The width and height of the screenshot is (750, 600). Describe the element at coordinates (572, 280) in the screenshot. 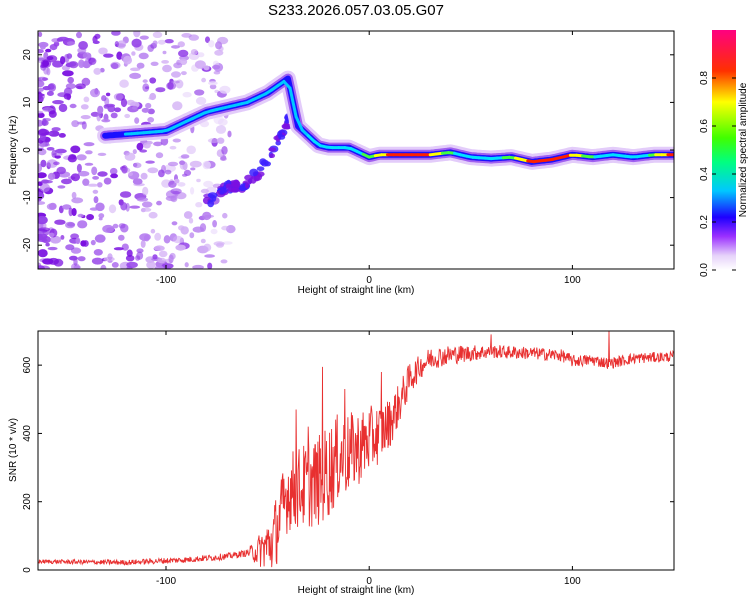

I see `spectrogram-xtick-label: 100` at that location.